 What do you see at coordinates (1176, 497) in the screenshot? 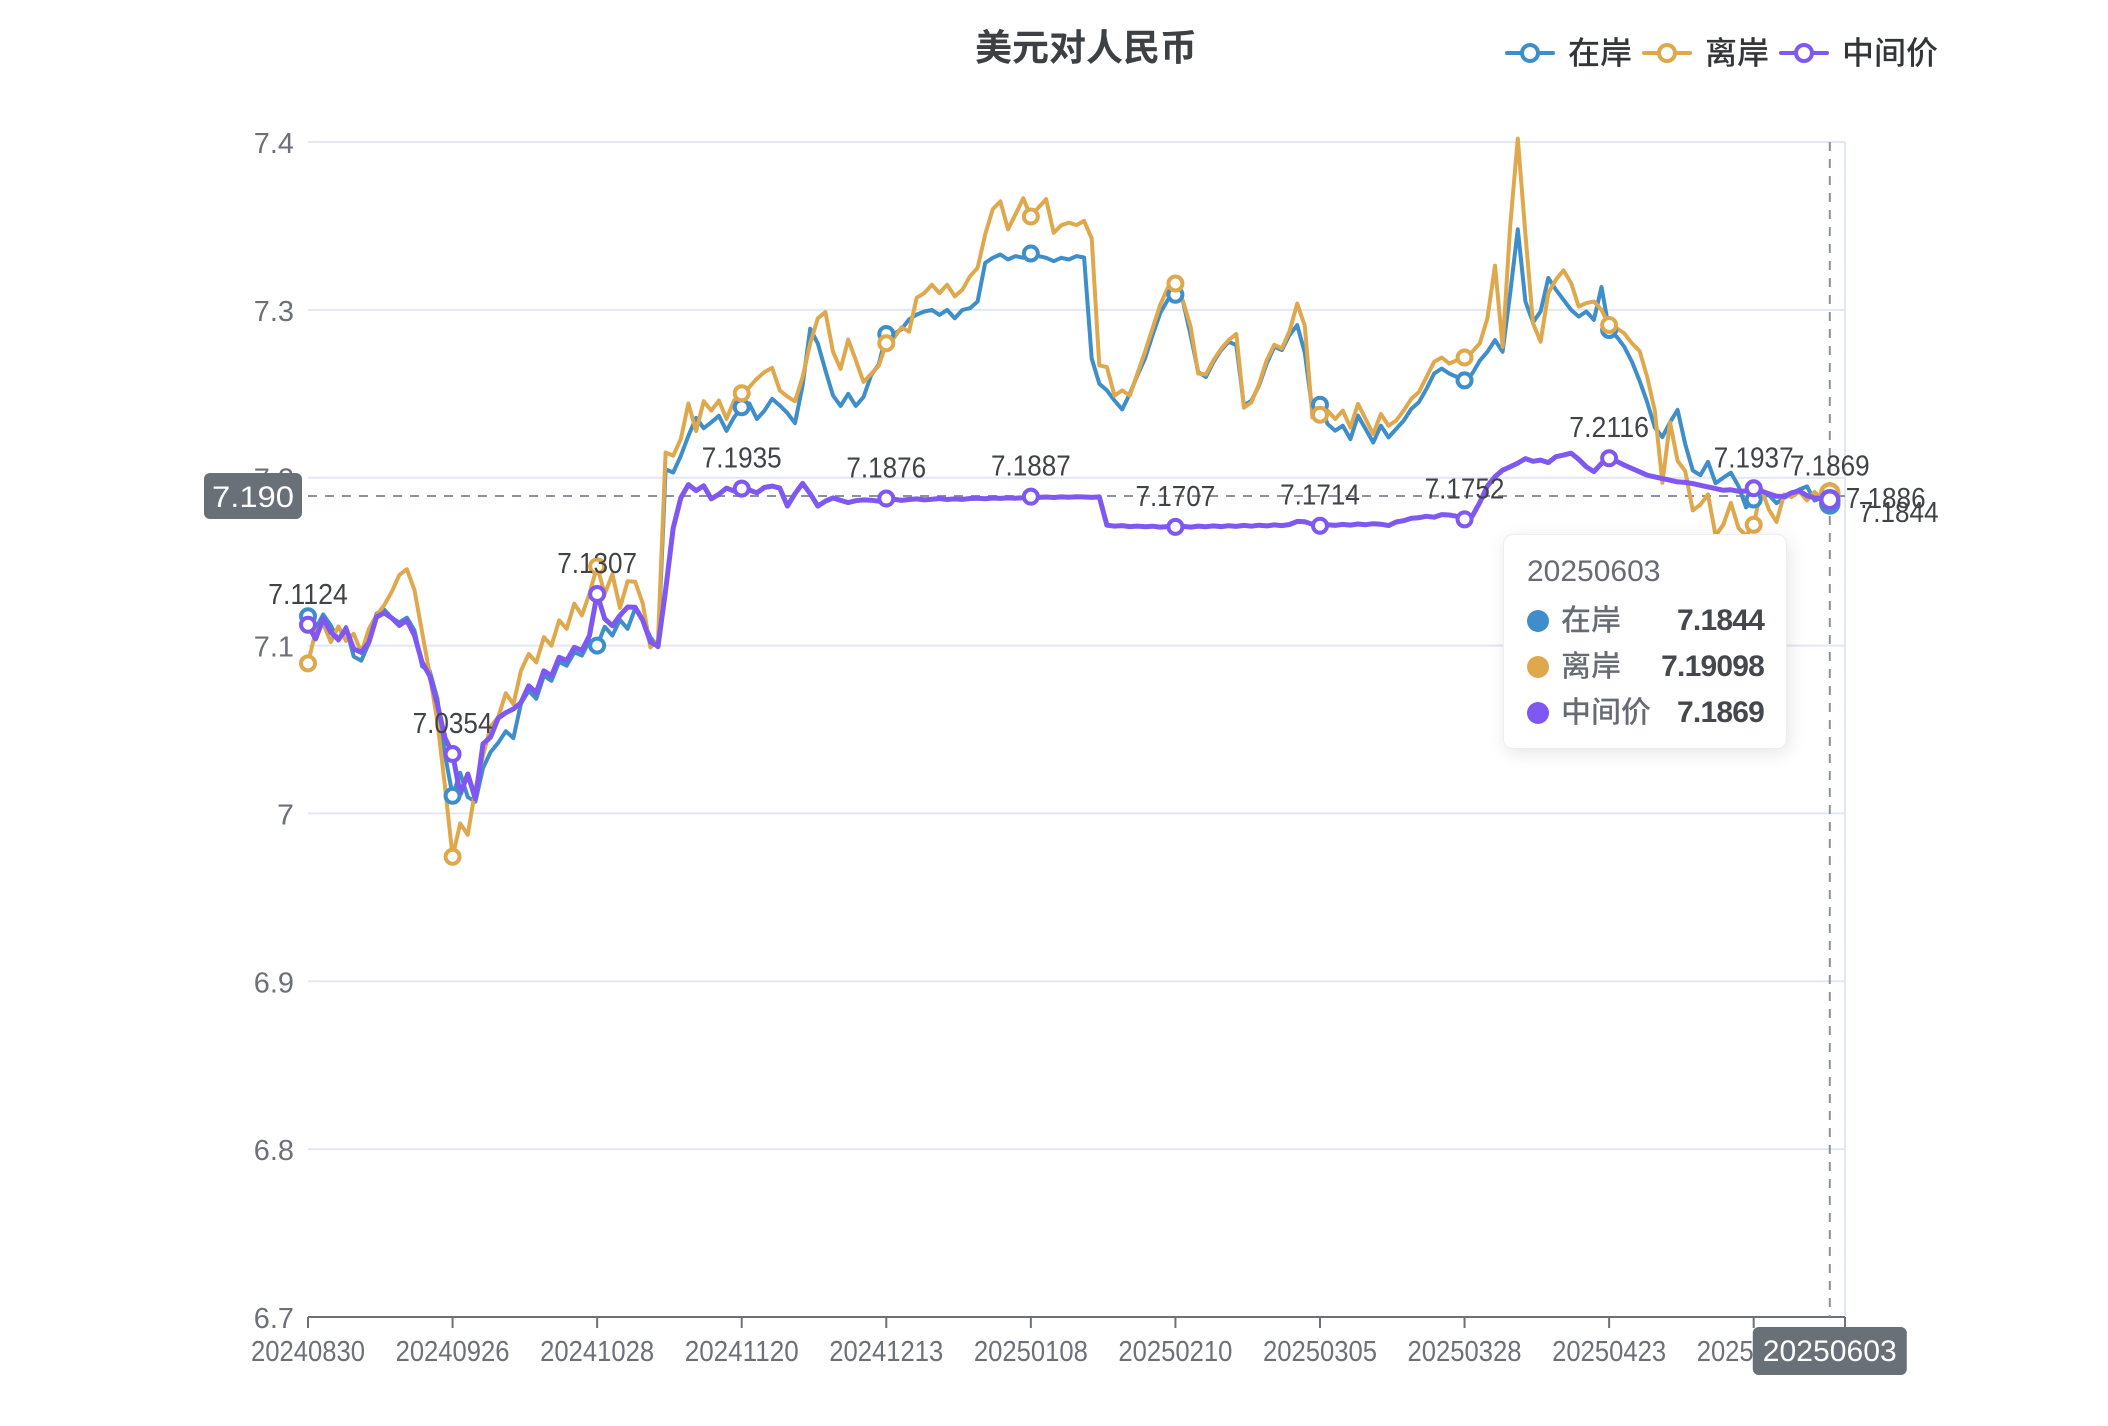
I see `point-label: 7.1707` at bounding box center [1176, 497].